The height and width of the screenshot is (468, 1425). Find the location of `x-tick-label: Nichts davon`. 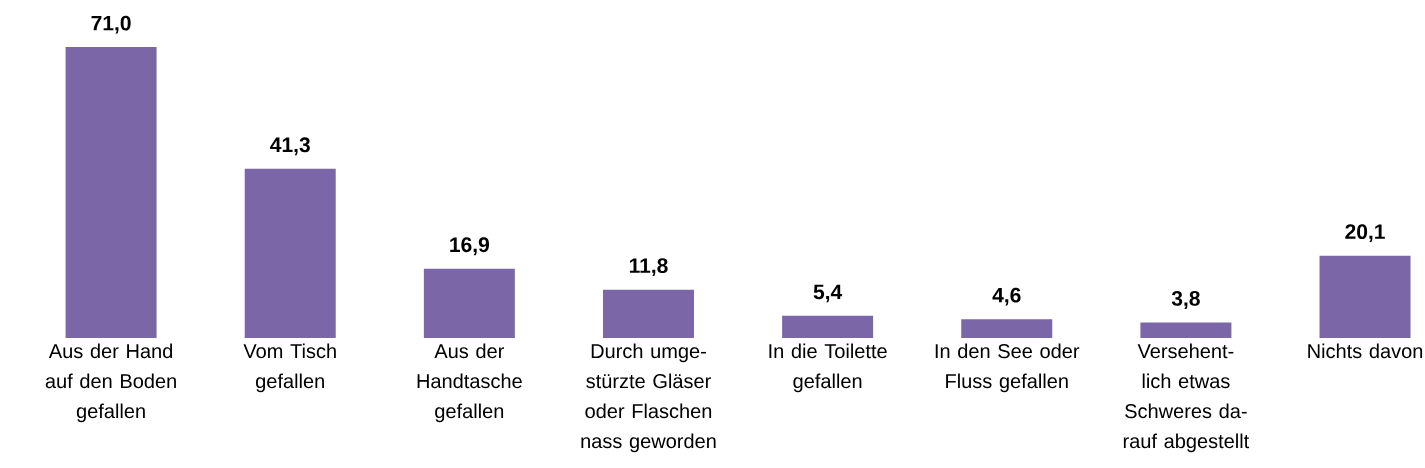

x-tick-label: Nichts davon is located at coordinates (1365, 351).